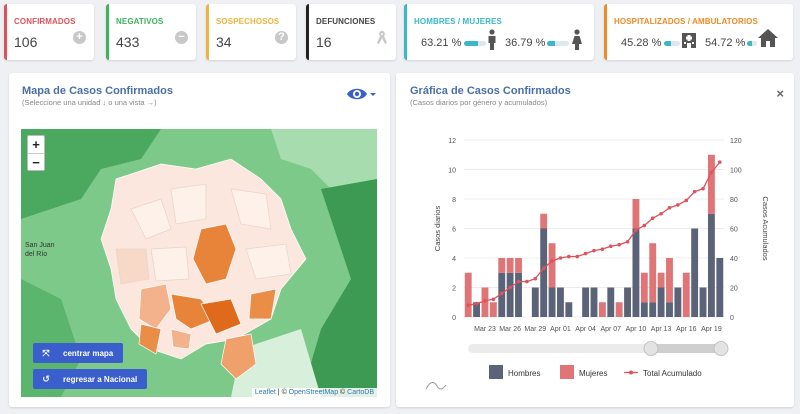 The image size is (800, 414). Describe the element at coordinates (454, 318) in the screenshot. I see `y-tick-label: 0` at that location.